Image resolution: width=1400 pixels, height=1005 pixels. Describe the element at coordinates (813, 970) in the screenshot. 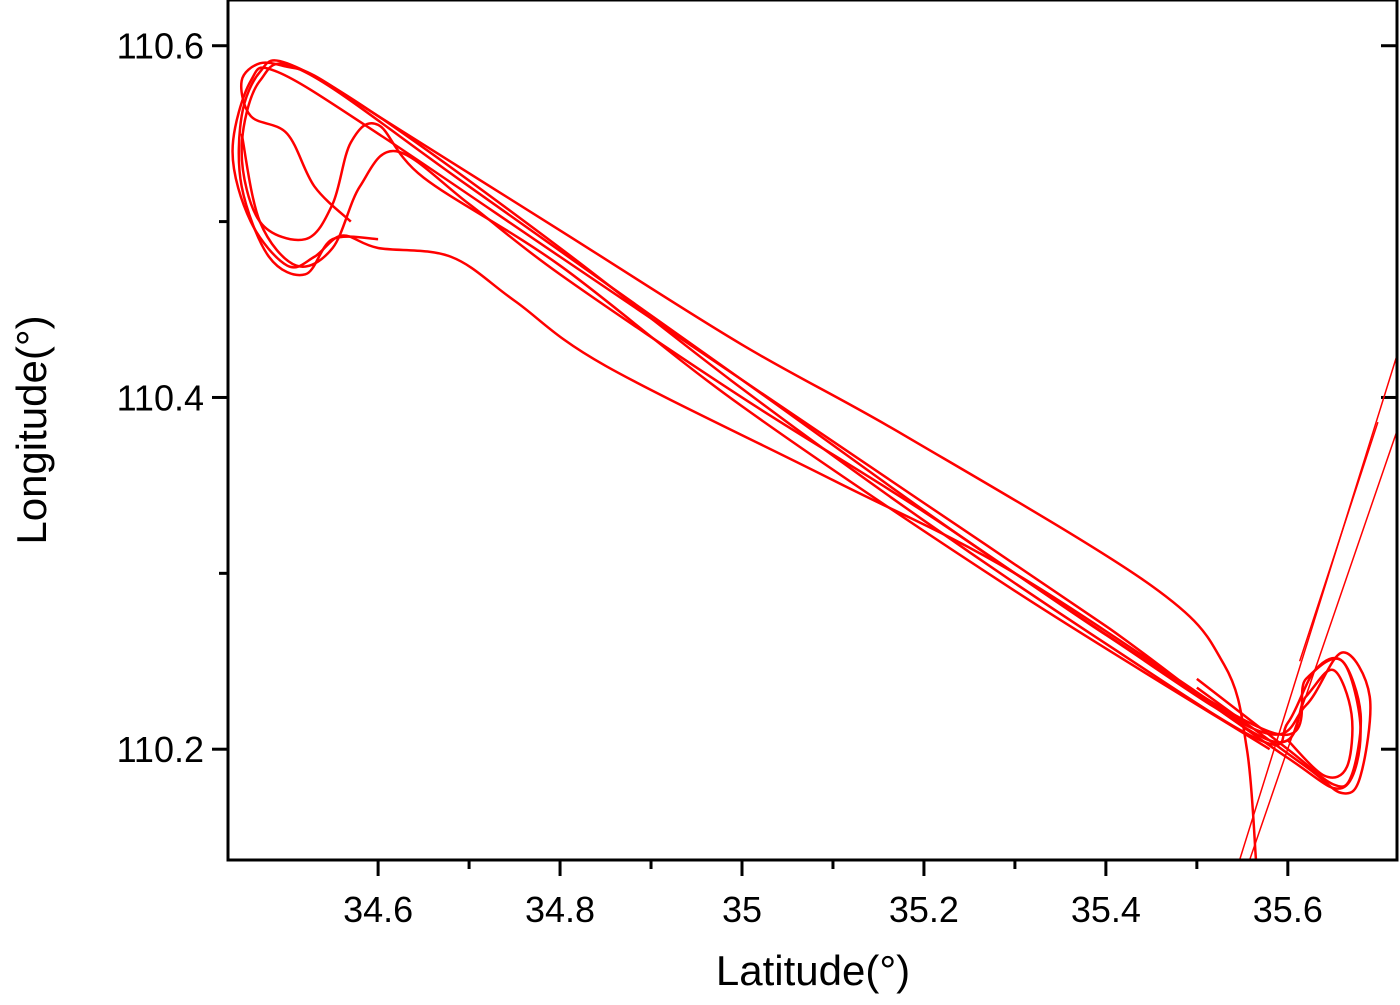

I see `x-axis-title: Latitude(°)` at that location.